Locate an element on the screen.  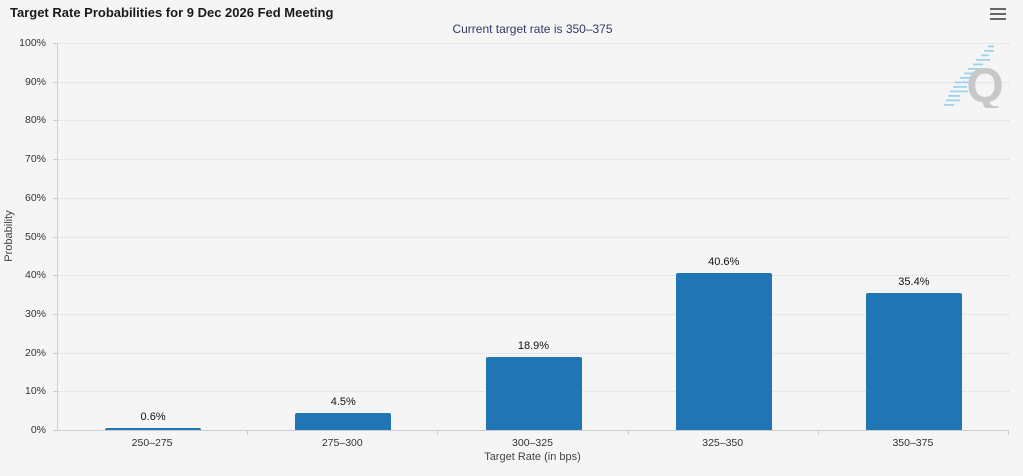
bar-value-label: 18.9% is located at coordinates (533, 346).